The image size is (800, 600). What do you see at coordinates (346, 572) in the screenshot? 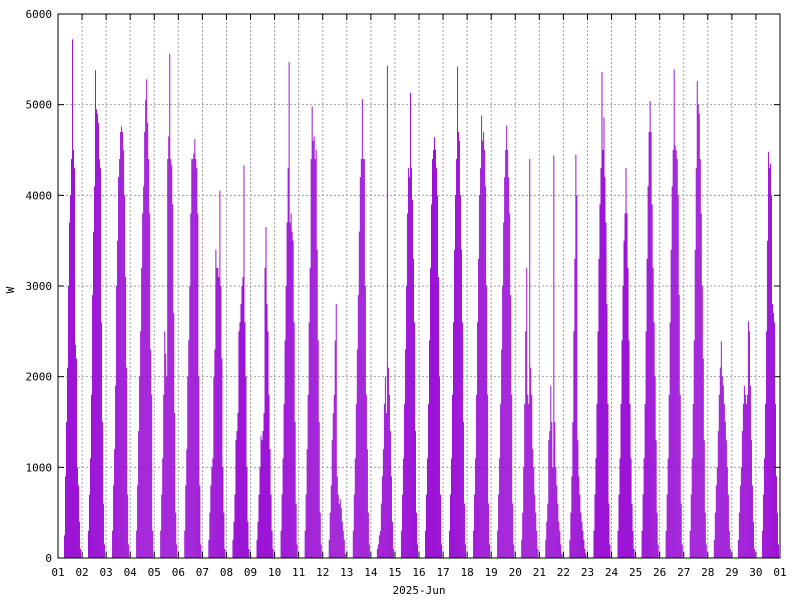
I see `x-tick-label: 13` at bounding box center [346, 572].